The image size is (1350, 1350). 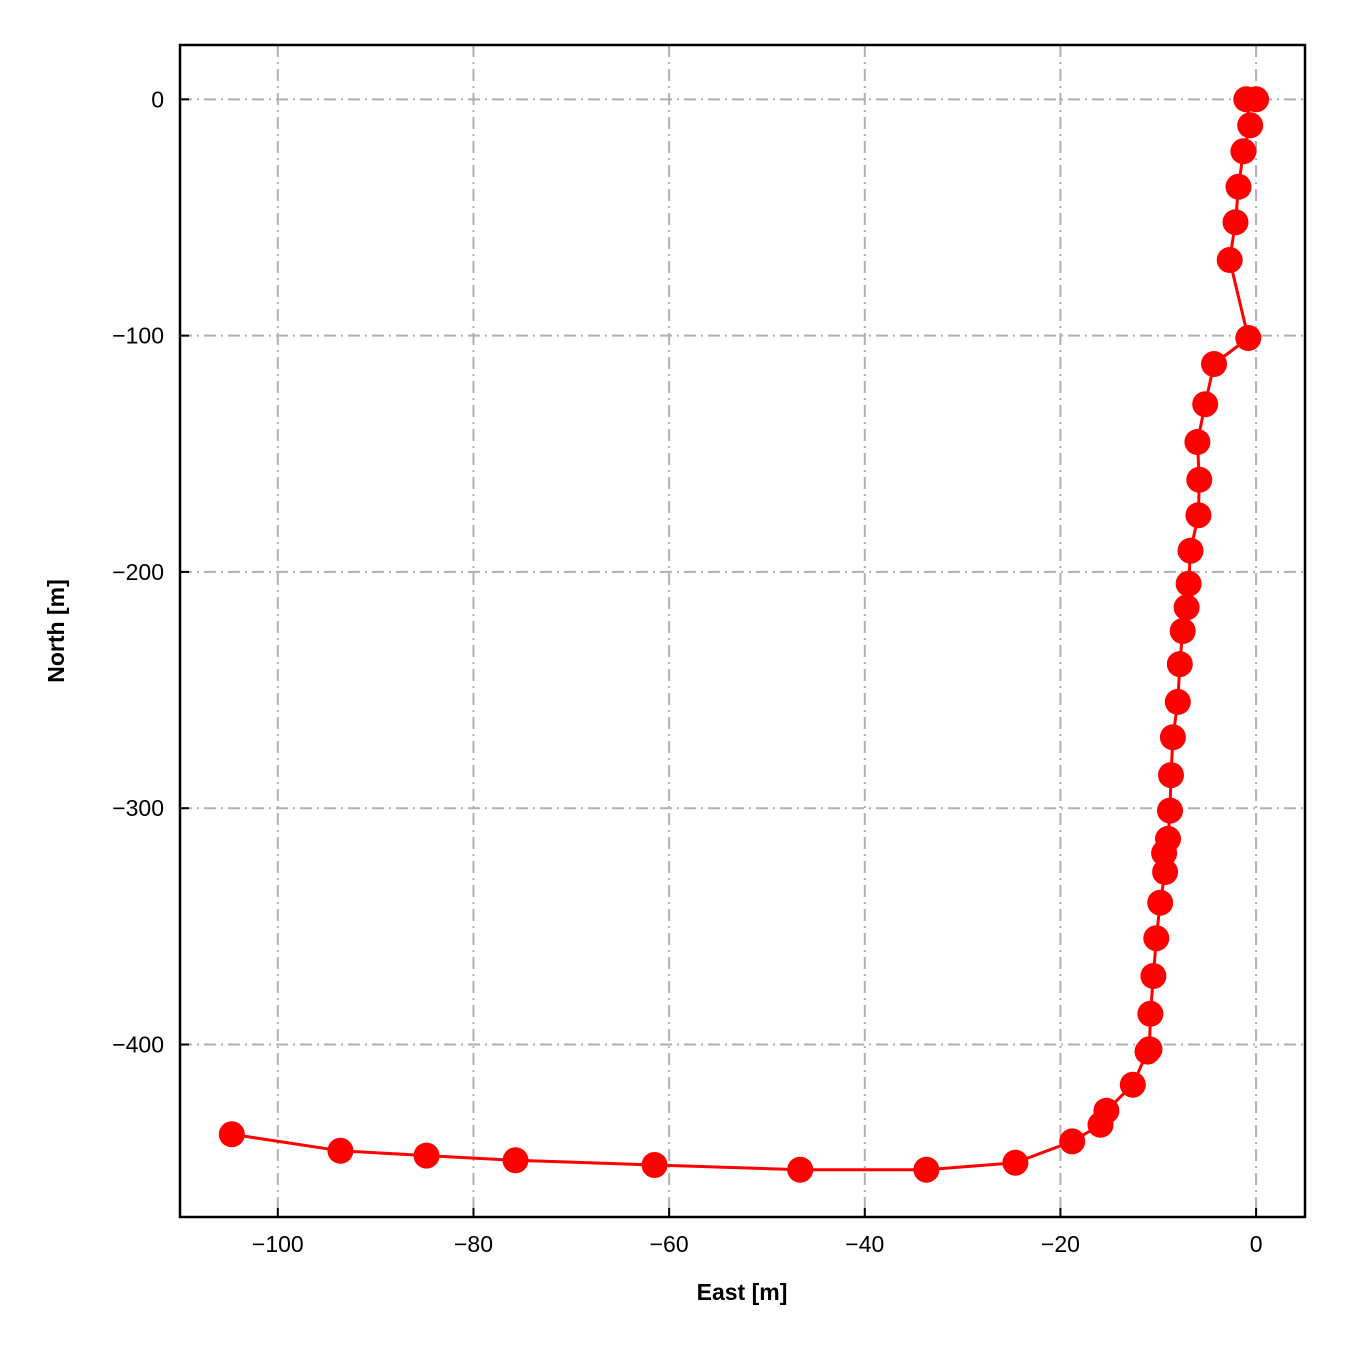 I want to click on x-tick-label: 0, so click(x=1256, y=1244).